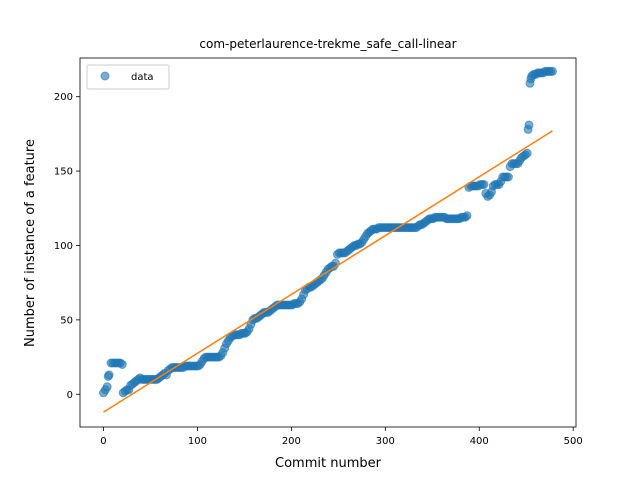  I want to click on y-axis-label: Number of instance of a feature, so click(30, 243).